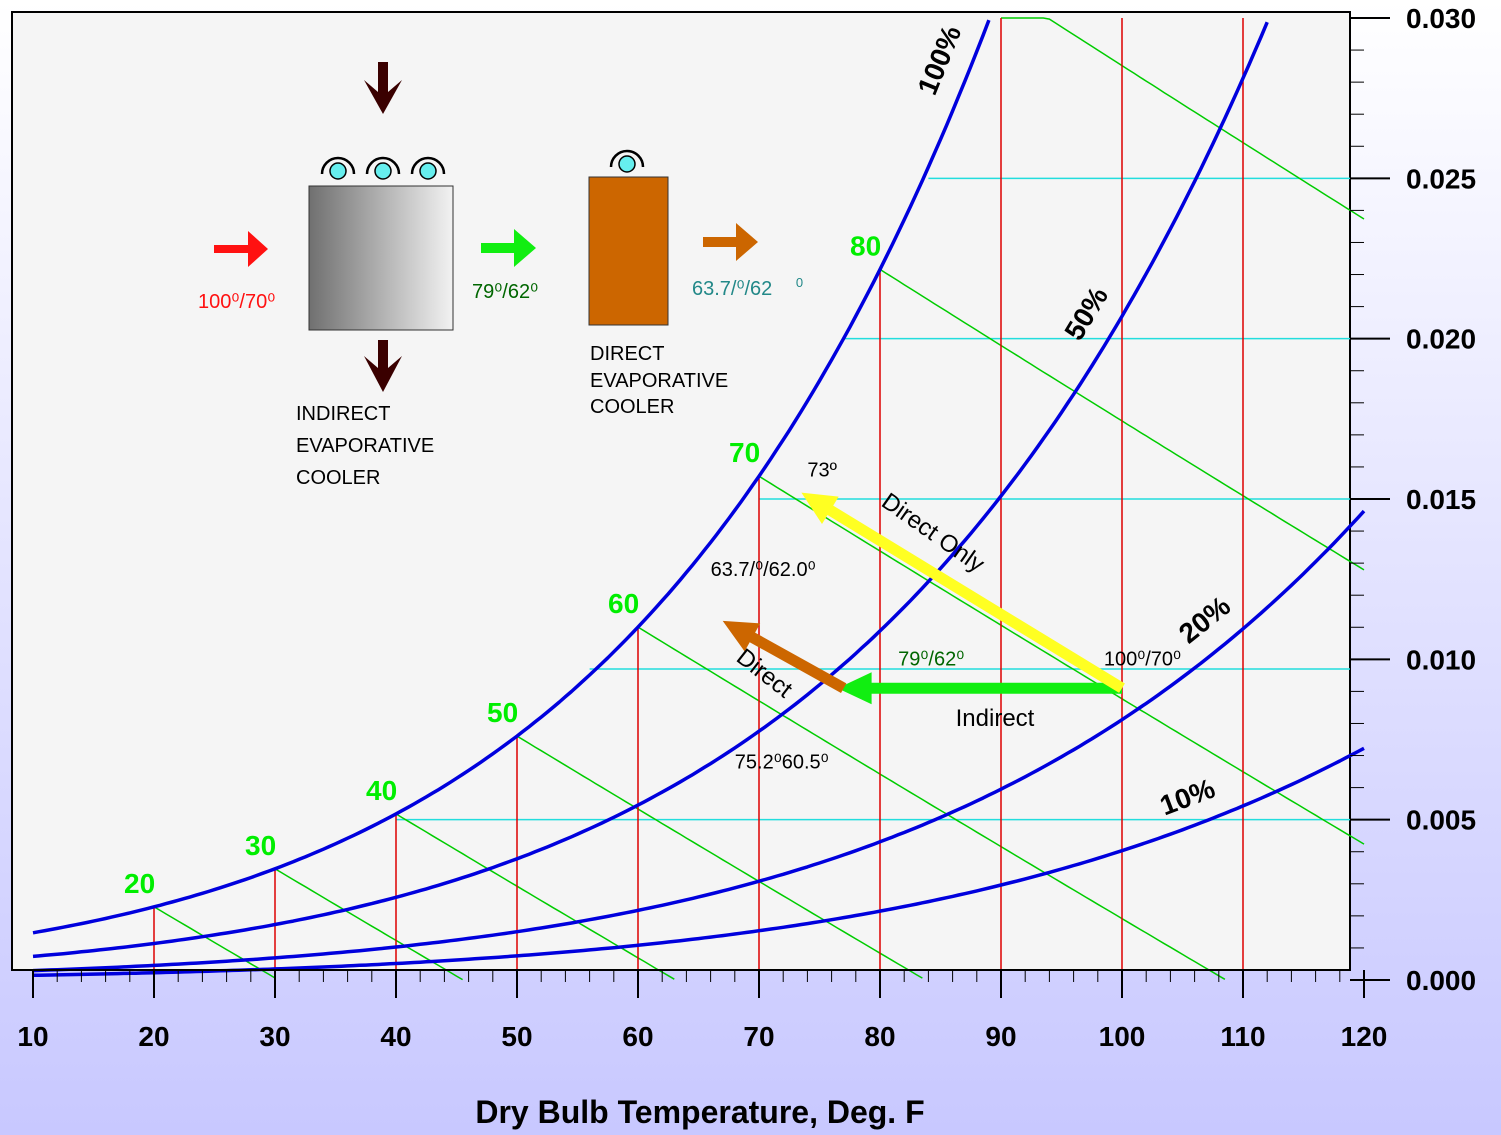  I want to click on process-arrows, so click(923, 598).